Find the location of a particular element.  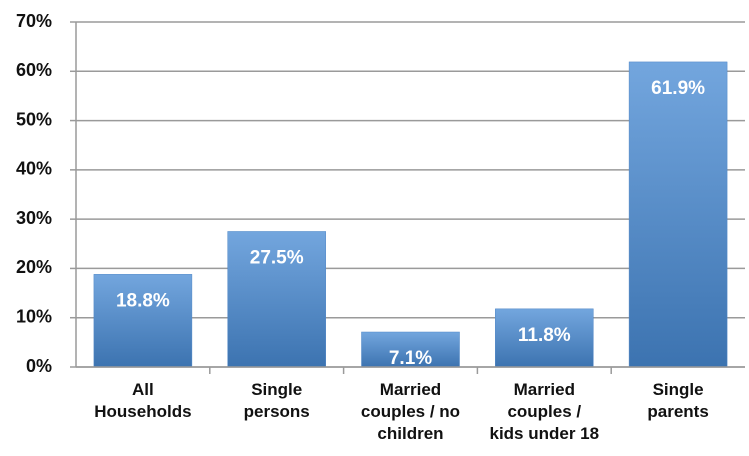

x-tick-label-box: Single persons is located at coordinates (276, 400).